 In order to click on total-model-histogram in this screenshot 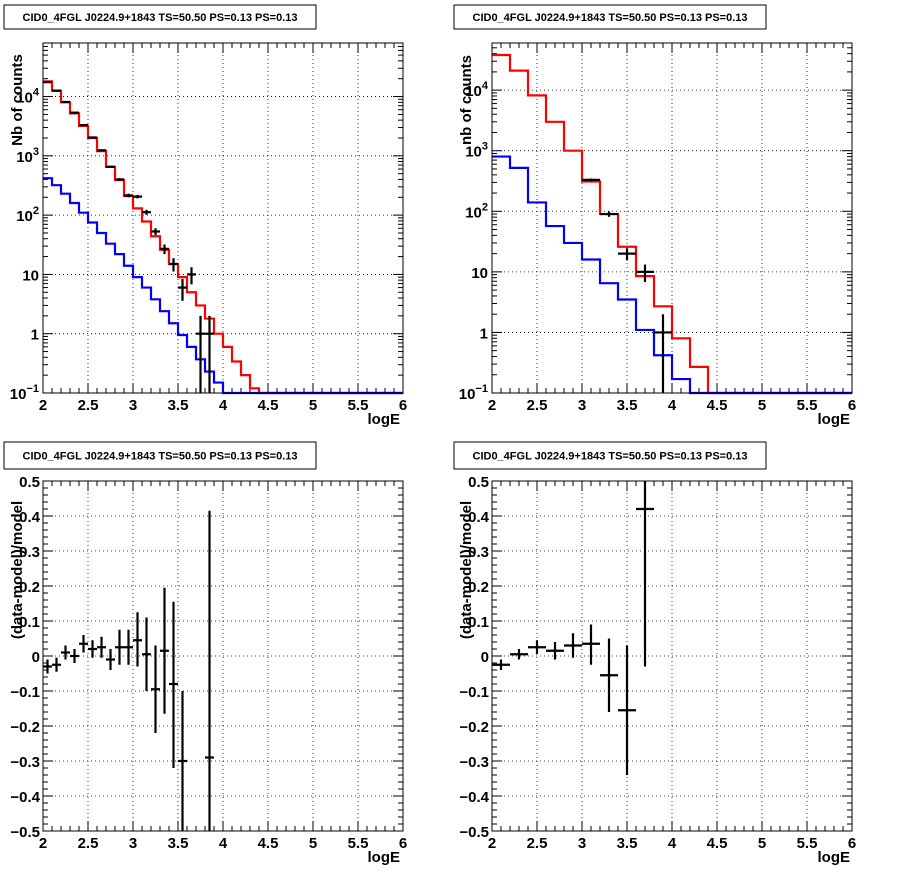, I will do `click(223, 237)`.